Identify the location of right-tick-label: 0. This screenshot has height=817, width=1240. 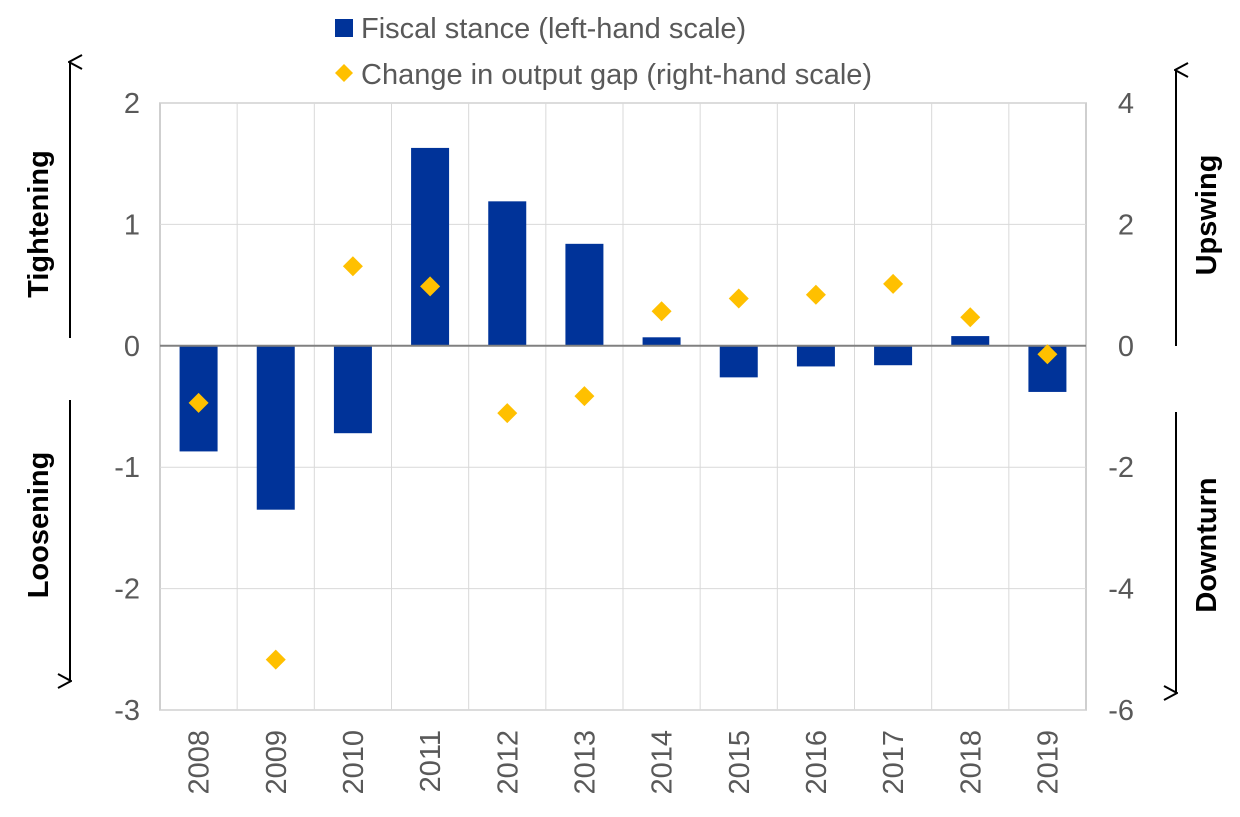
(1126, 347).